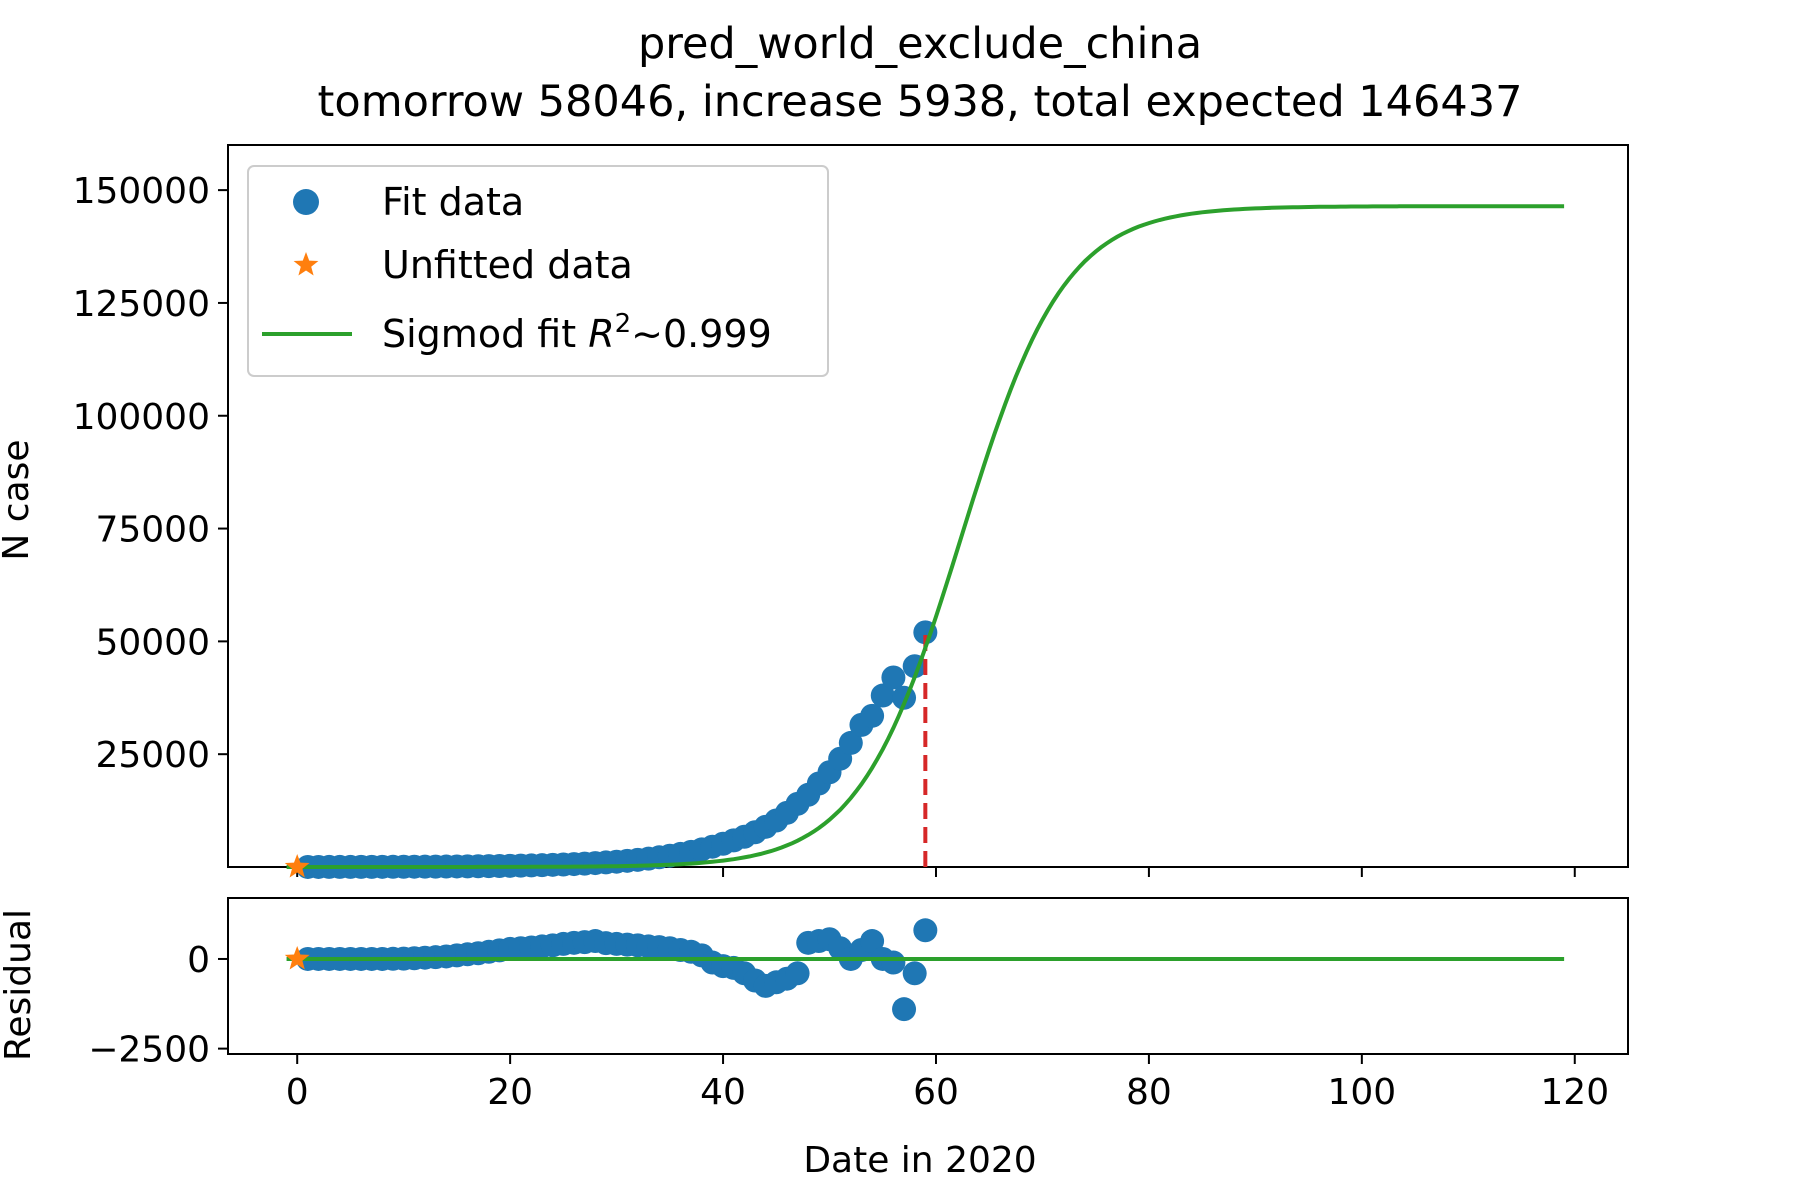 The image size is (1800, 1200). I want to click on legend-r-exponent: 2, so click(623, 324).